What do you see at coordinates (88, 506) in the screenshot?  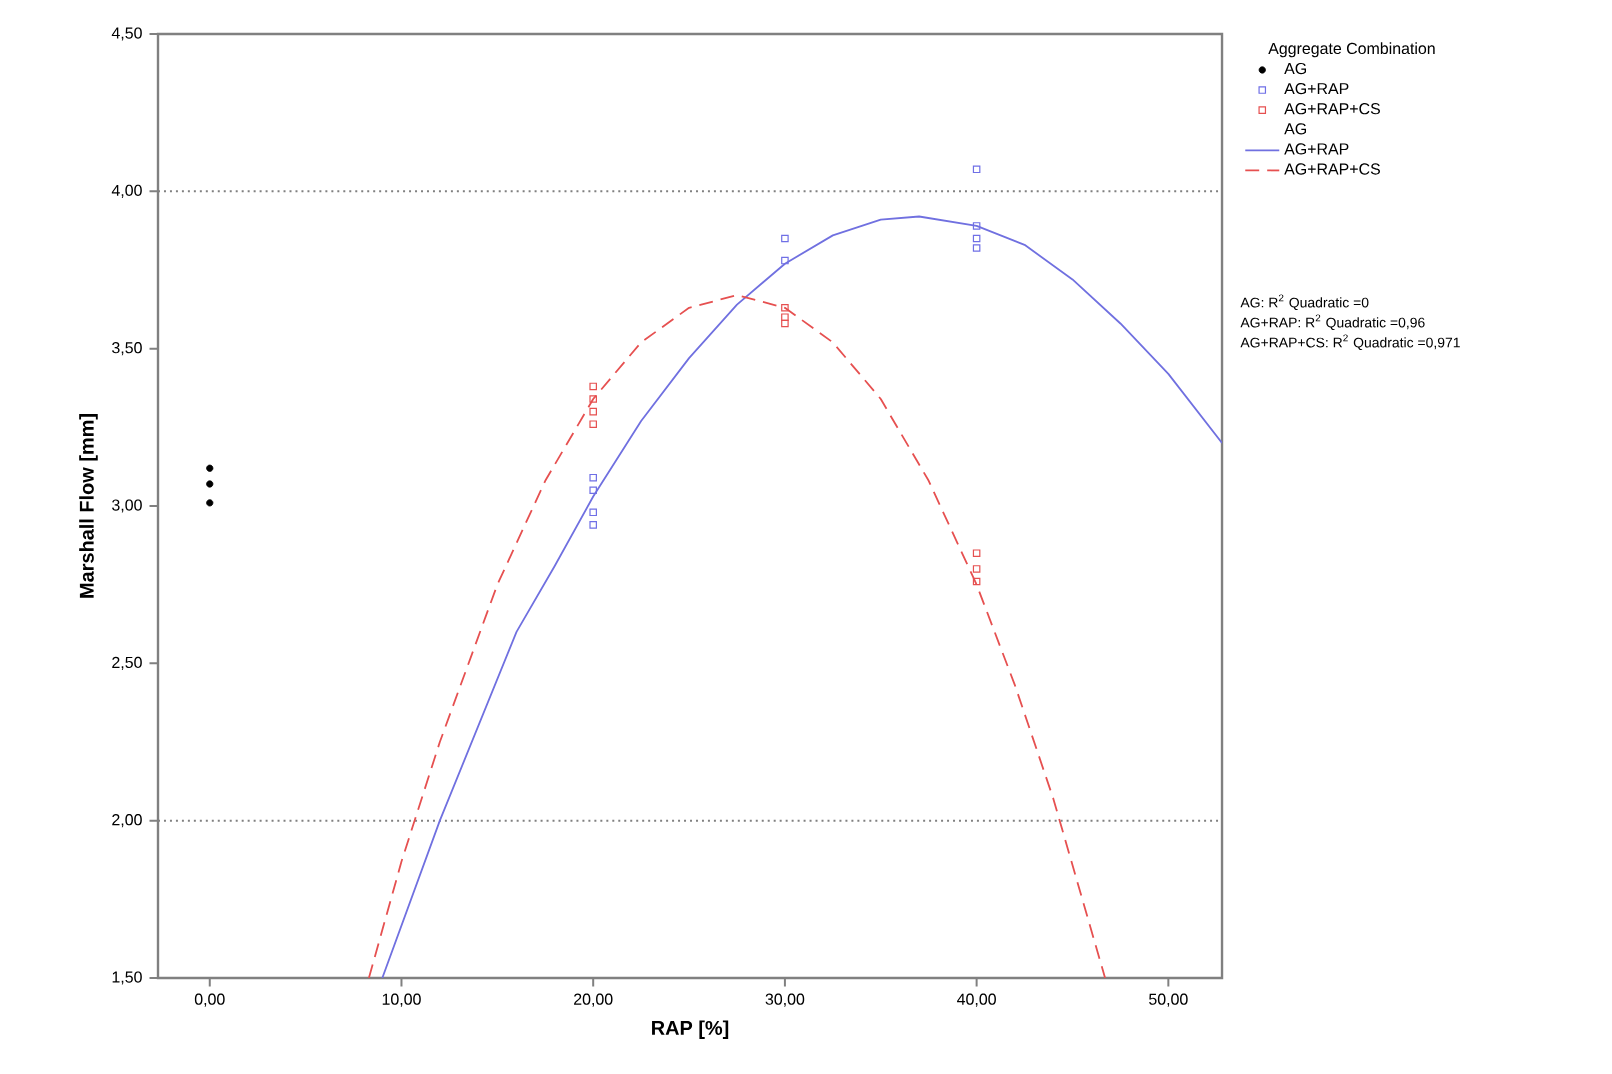 I see `y-axis-title: Marshall Flow [mm]` at bounding box center [88, 506].